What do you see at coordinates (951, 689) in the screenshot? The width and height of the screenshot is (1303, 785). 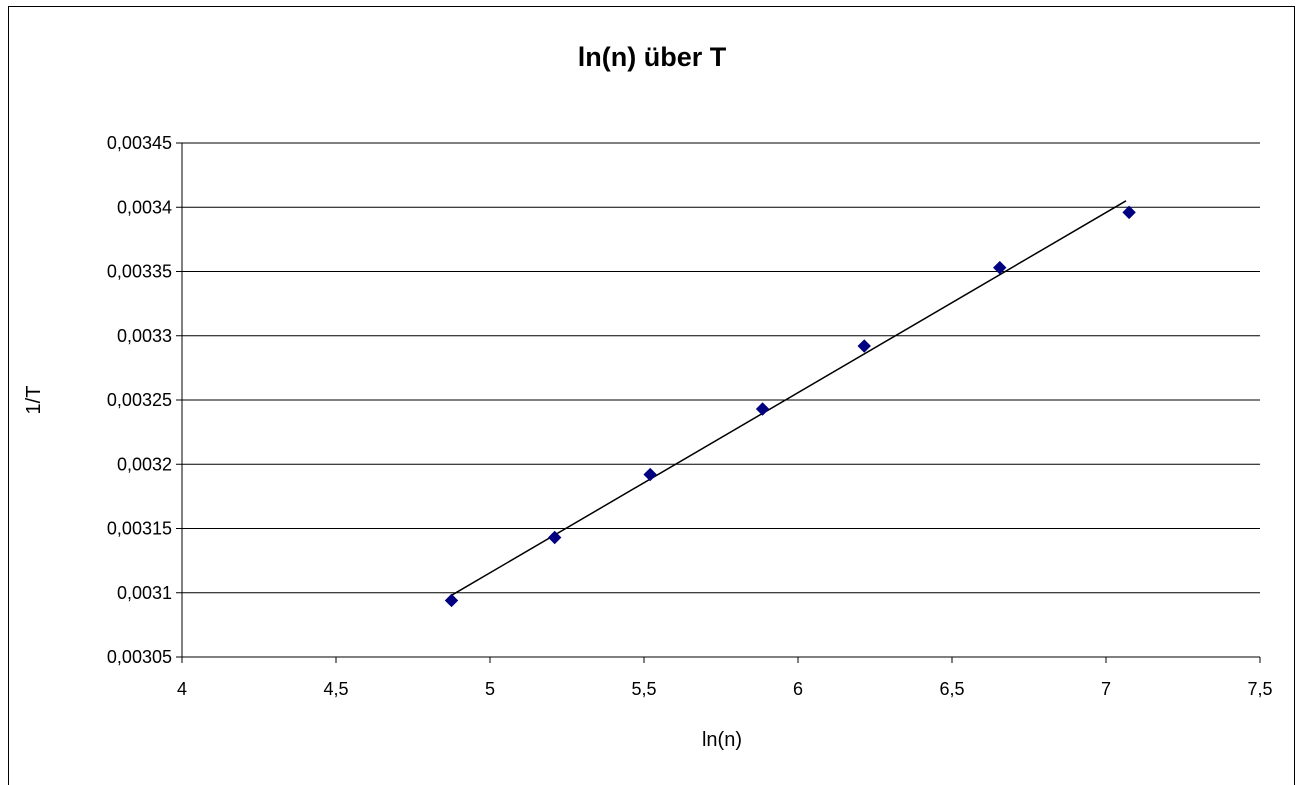 I see `x-tick-label: 6,5` at bounding box center [951, 689].